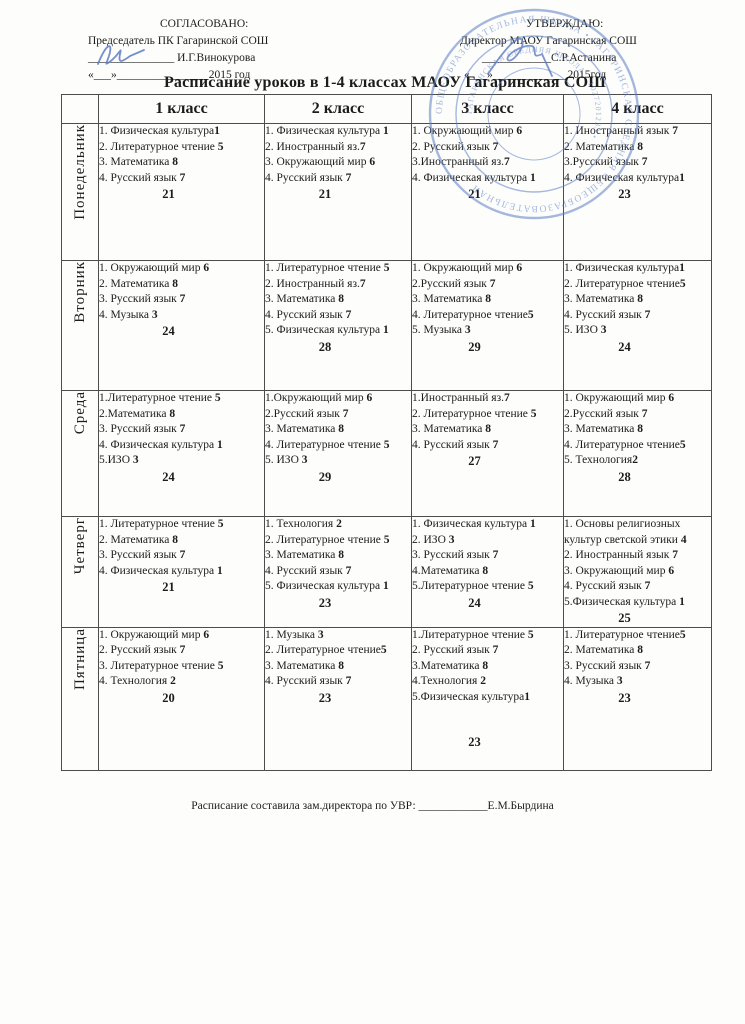 The width and height of the screenshot is (745, 1024). What do you see at coordinates (80, 453) in the screenshot?
I see `day-label: Среда` at bounding box center [80, 453].